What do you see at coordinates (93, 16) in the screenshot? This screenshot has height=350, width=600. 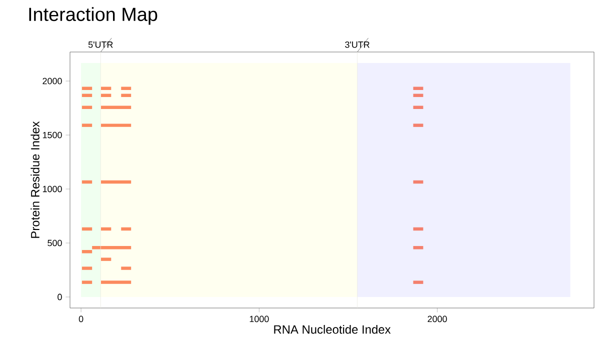 I see `chart-title: Interaction Map` at bounding box center [93, 16].